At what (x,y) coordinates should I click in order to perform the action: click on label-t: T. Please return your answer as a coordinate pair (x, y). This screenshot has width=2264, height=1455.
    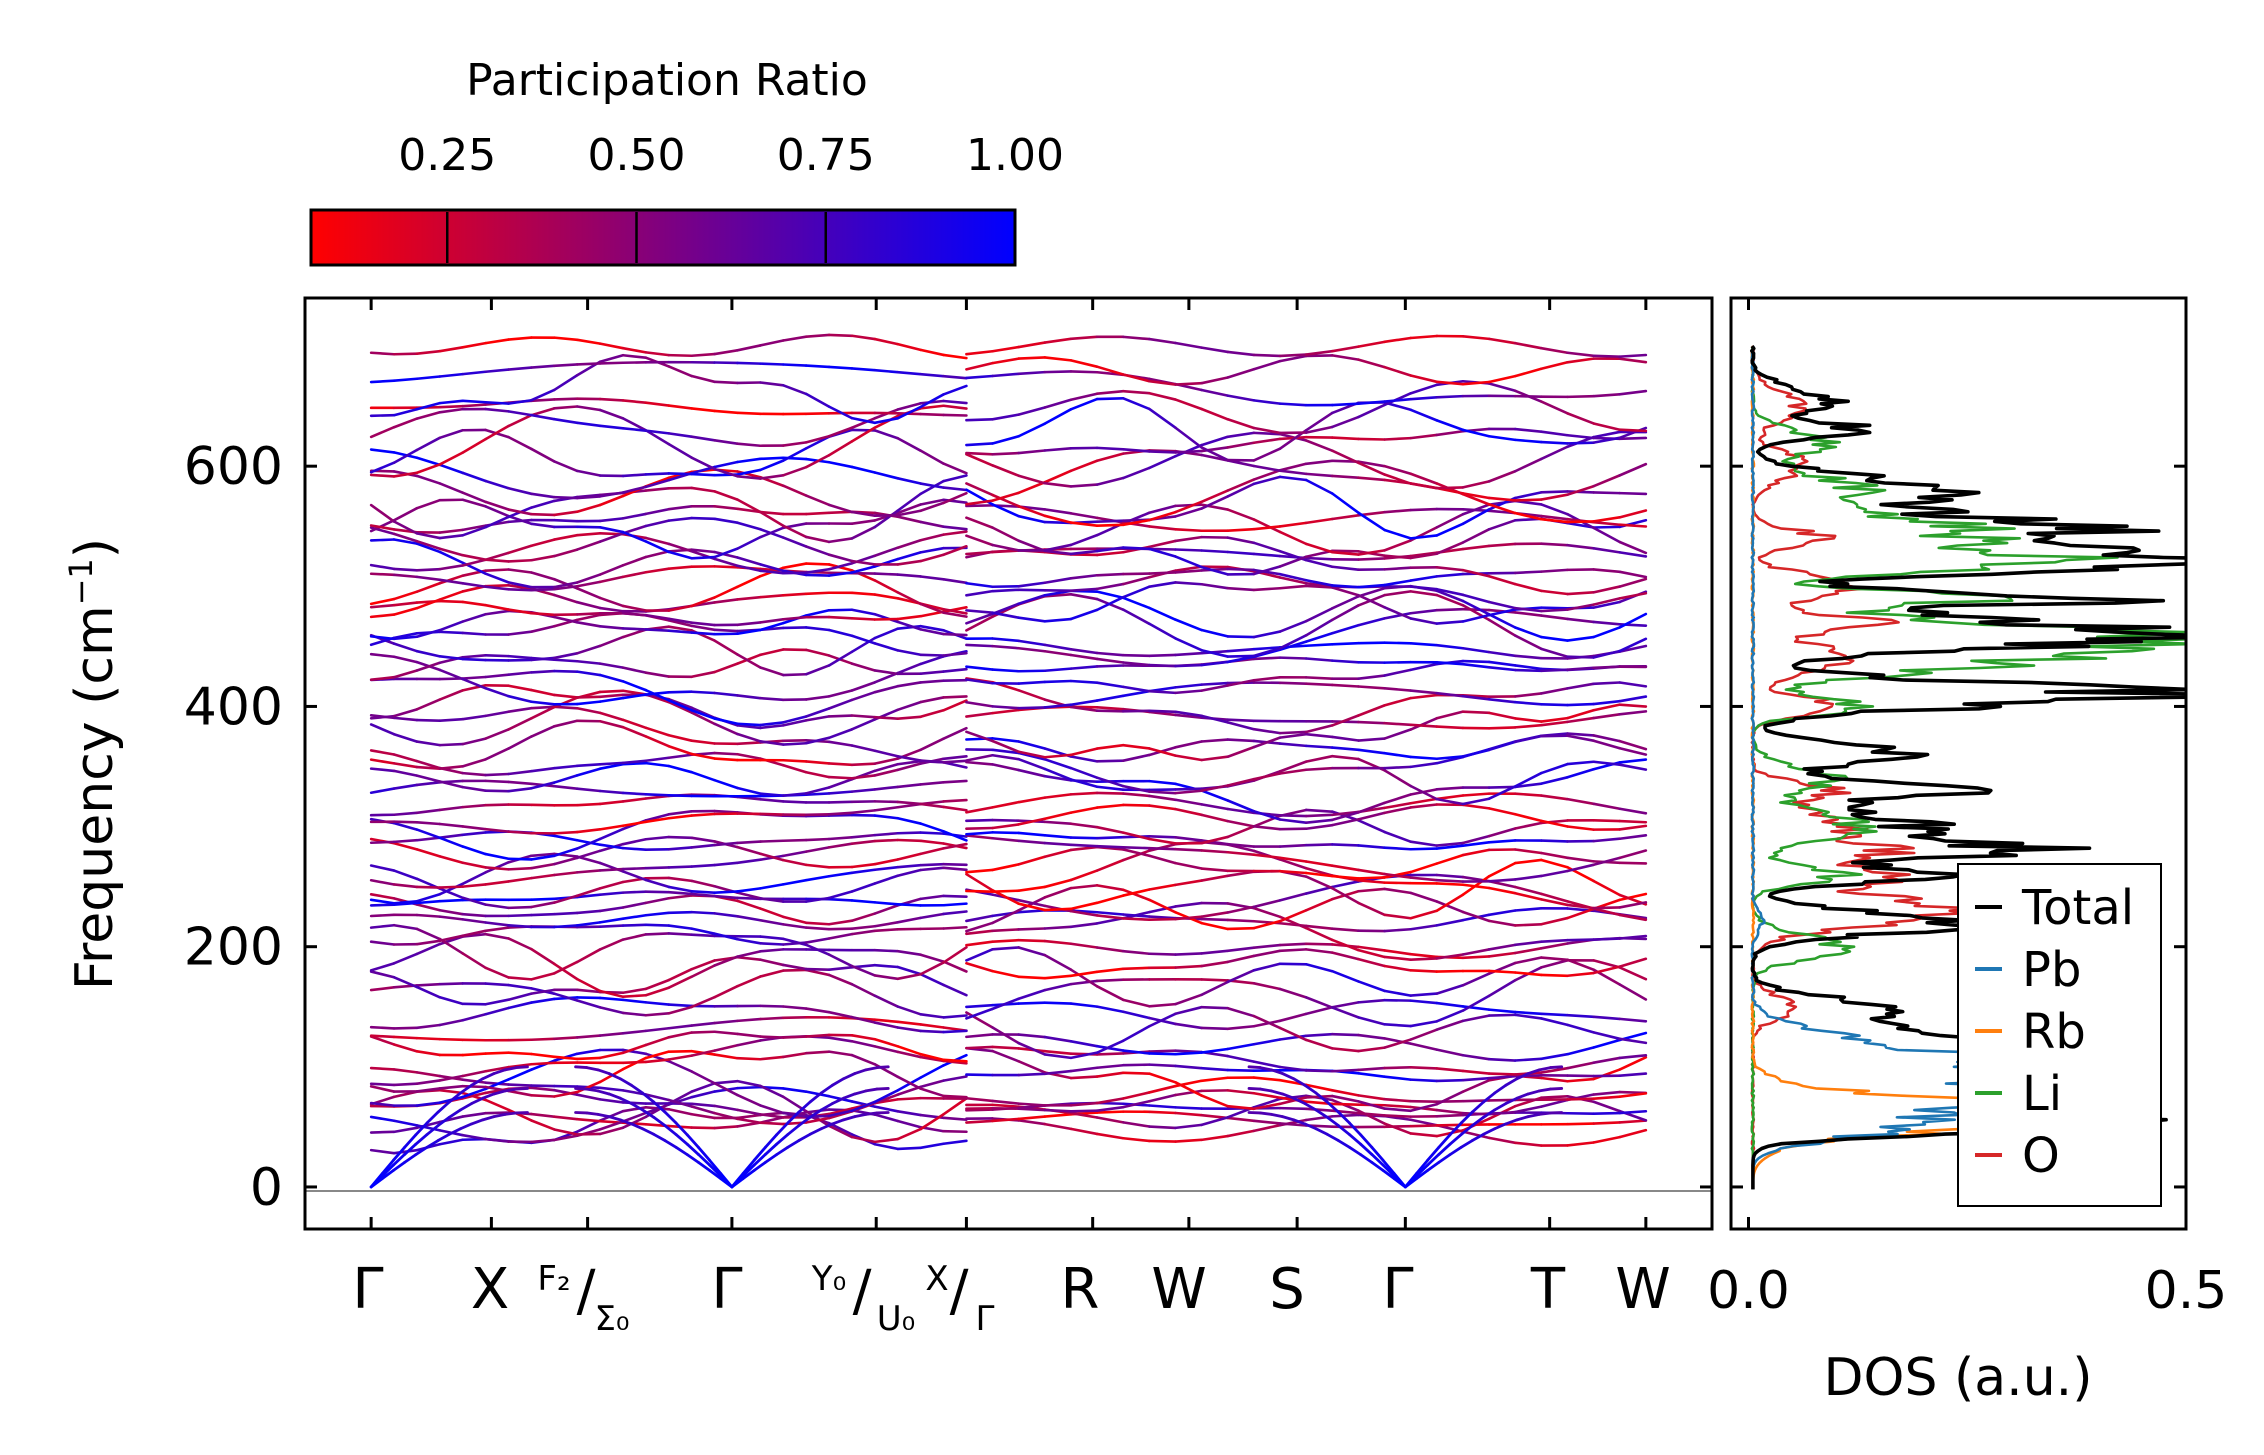
    Looking at the image, I should click on (1548, 1289).